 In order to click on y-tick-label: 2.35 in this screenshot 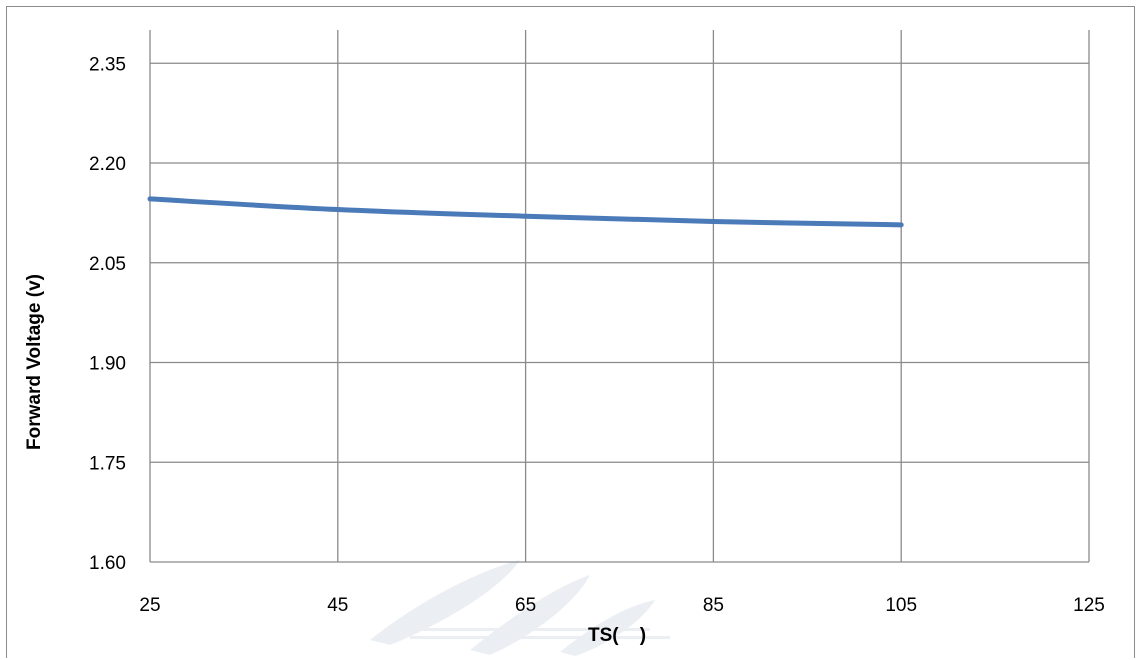, I will do `click(107, 64)`.